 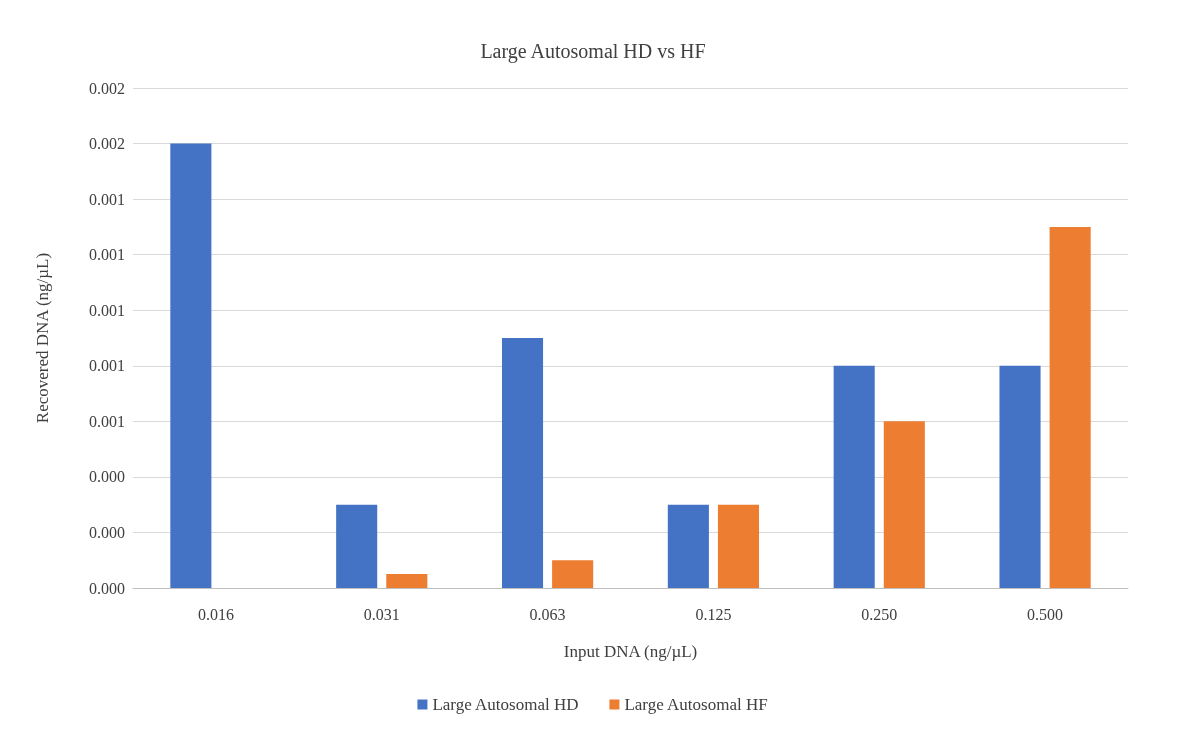 I want to click on chart-title: Large Autosomal HD vs HF, so click(x=593, y=51).